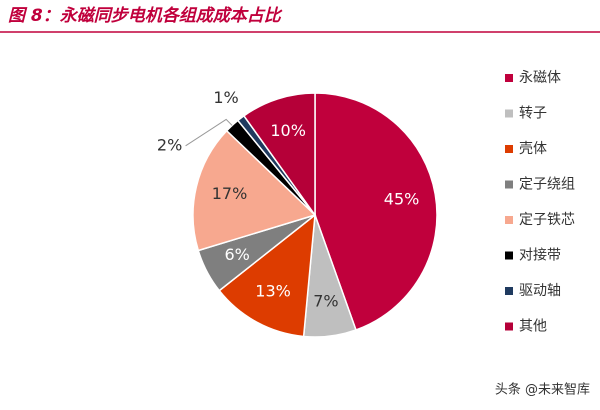 This screenshot has height=410, width=600. I want to click on legend-label: 驱动轴, so click(540, 291).